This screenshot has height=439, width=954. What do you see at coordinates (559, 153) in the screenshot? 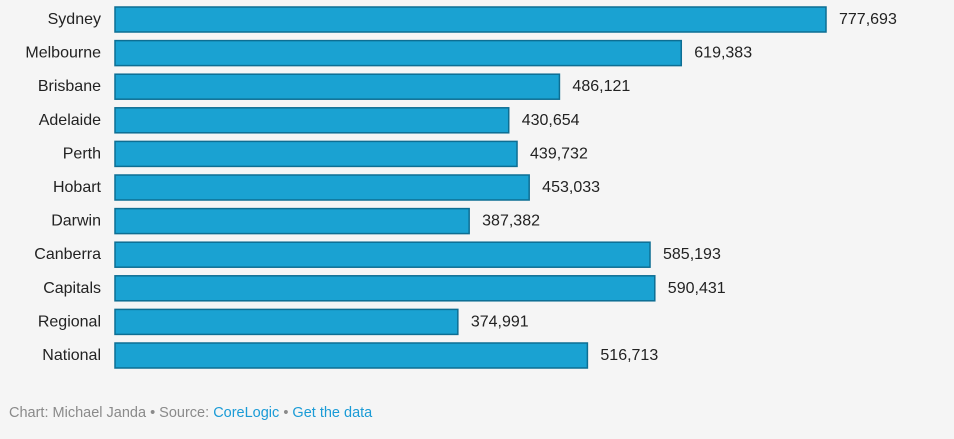
I see `value-label-perth: 439,732` at bounding box center [559, 153].